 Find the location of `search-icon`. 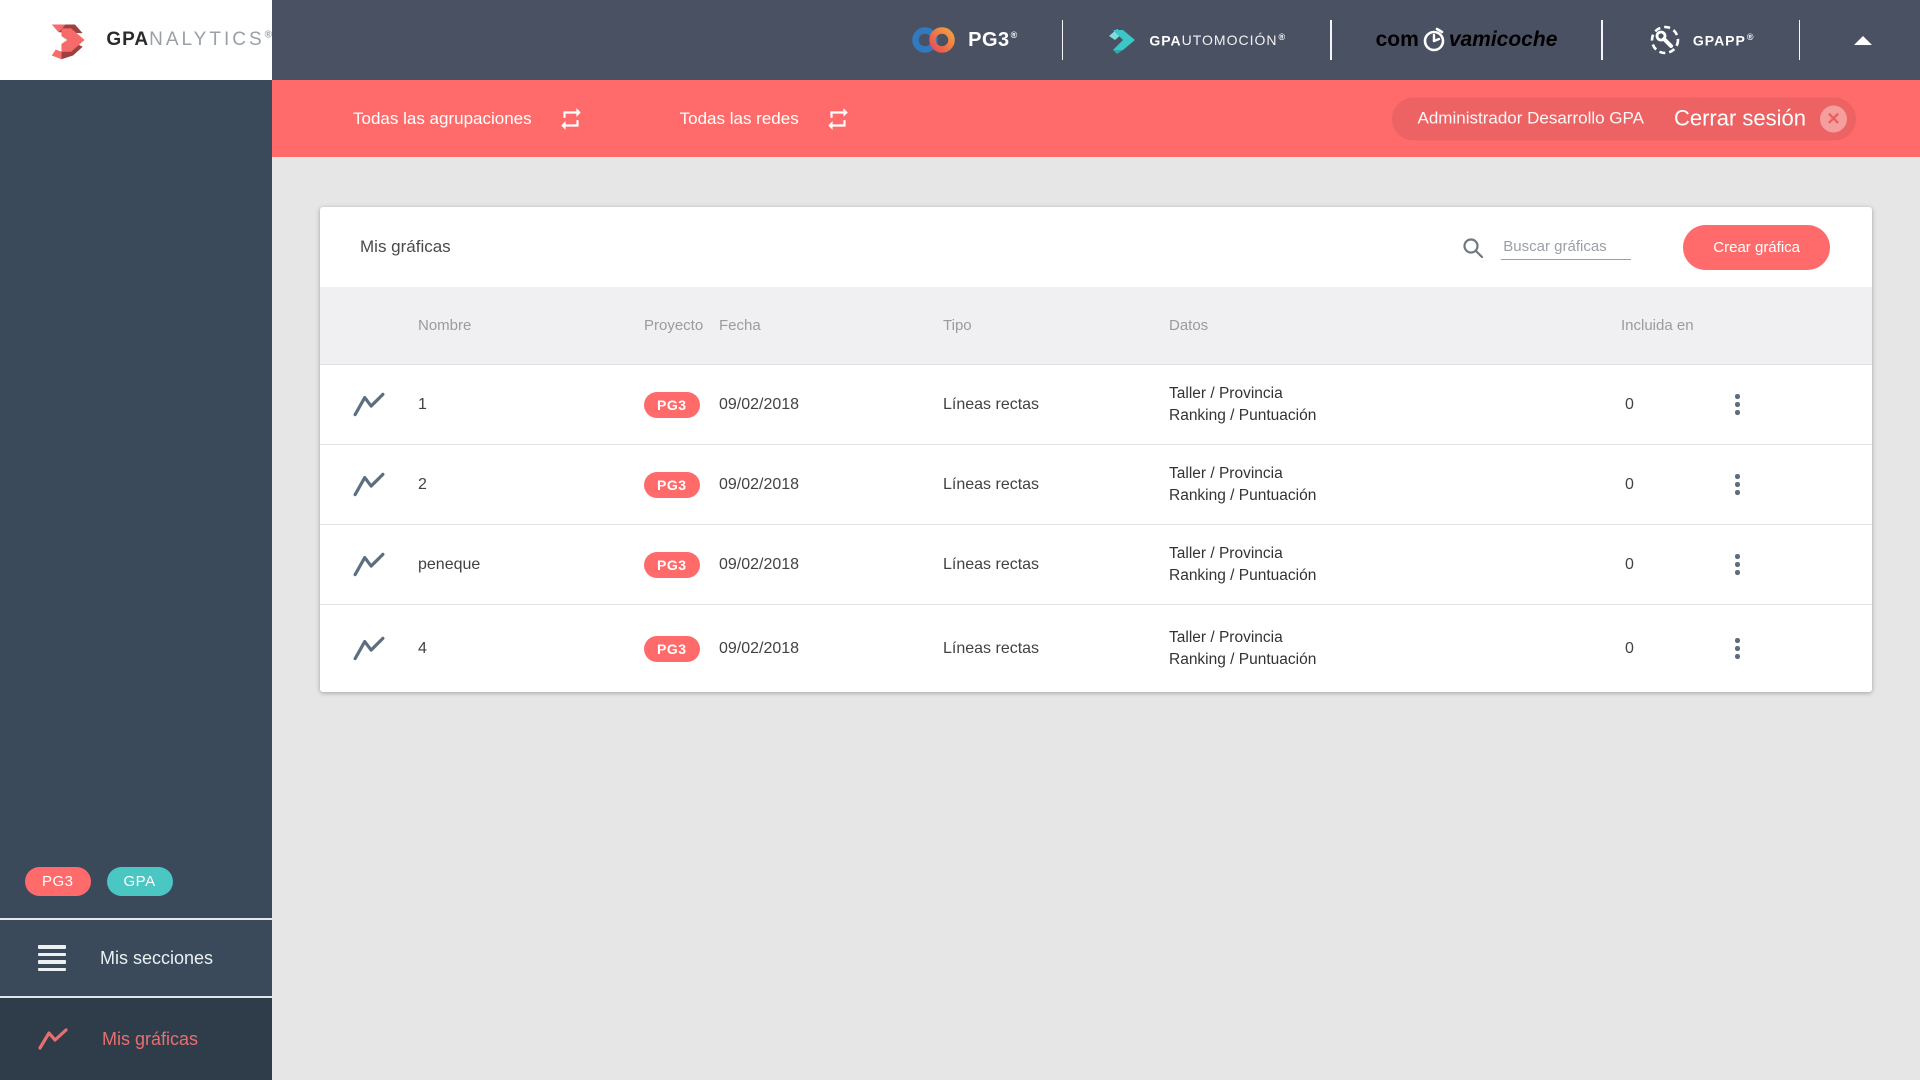

search-icon is located at coordinates (1473, 248).